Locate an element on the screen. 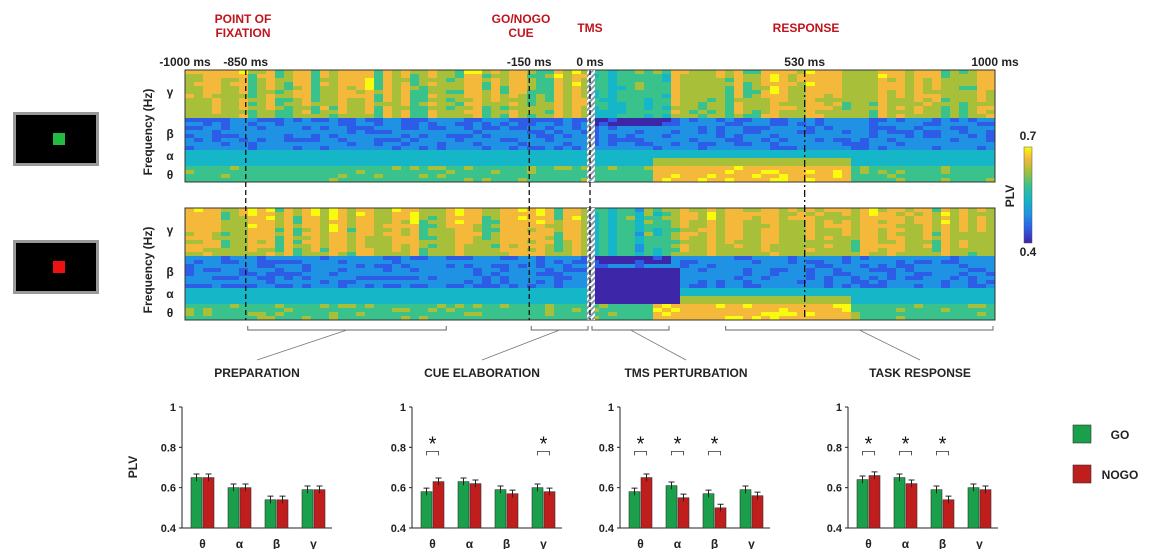 The height and width of the screenshot is (549, 1157). time-axis: -1000 ms -850 ms -150 ms 0 ms 530 ms 1000 ms is located at coordinates (589, 62).